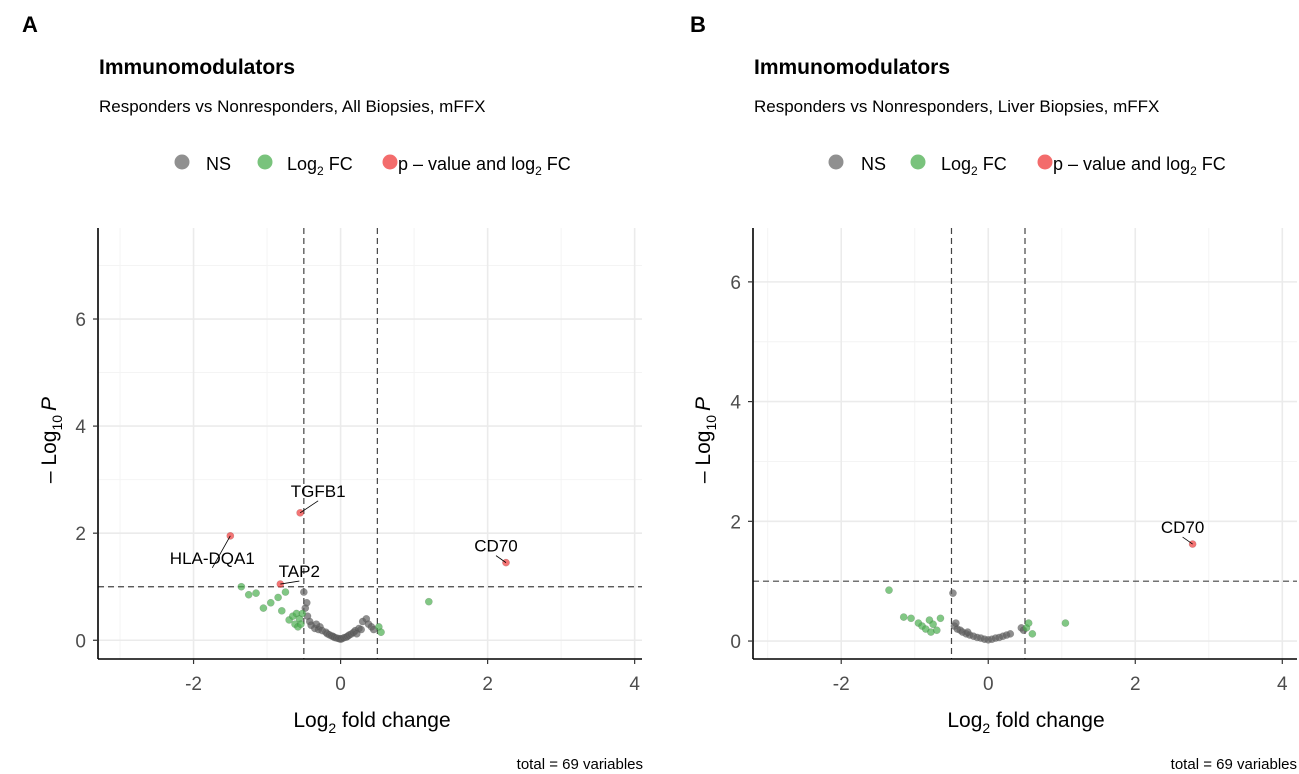 Image resolution: width=1299 pixels, height=774 pixels. I want to click on panel-b-xlabel-main: Log, so click(964, 720).